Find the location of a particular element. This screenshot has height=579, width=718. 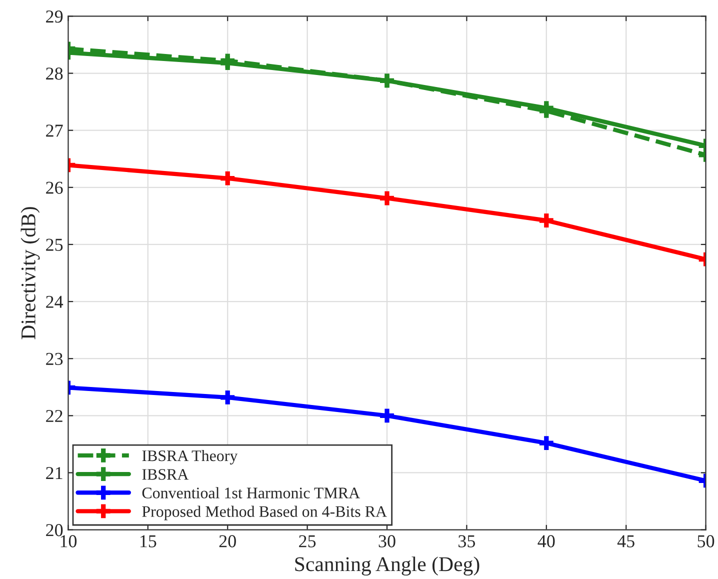

x-tick-label: 35 is located at coordinates (467, 541).